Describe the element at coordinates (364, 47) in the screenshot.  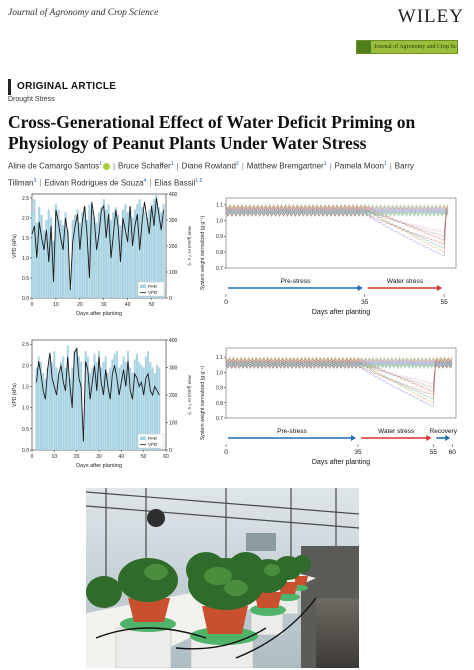
I see `banner-logo-icon` at that location.